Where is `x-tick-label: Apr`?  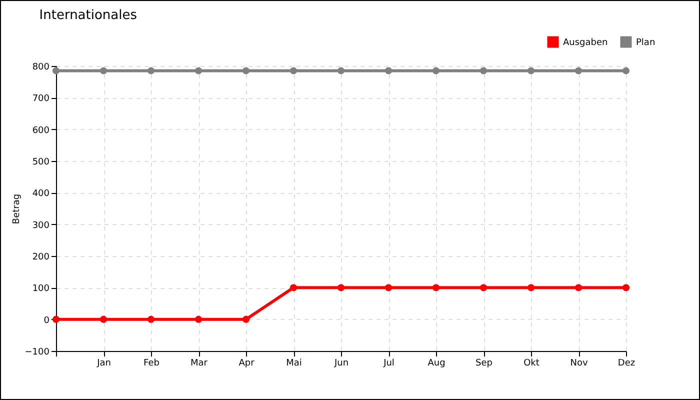 x-tick-label: Apr is located at coordinates (246, 363).